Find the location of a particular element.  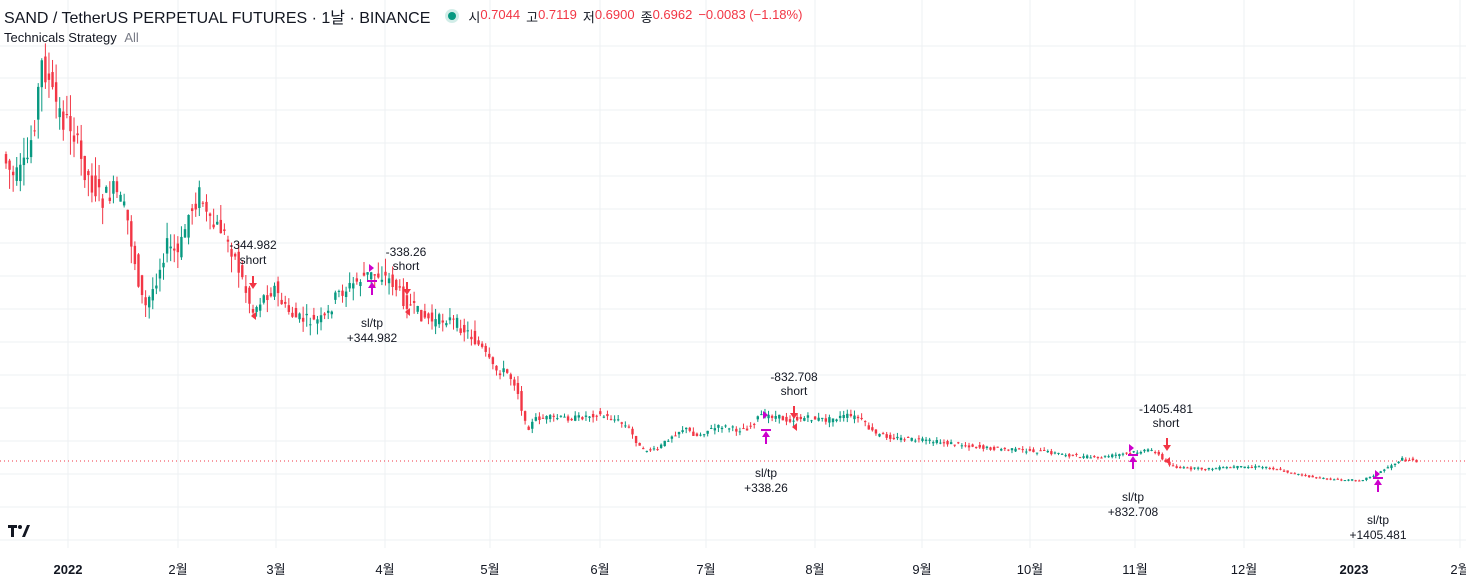

entry-side-label: short is located at coordinates (406, 266).